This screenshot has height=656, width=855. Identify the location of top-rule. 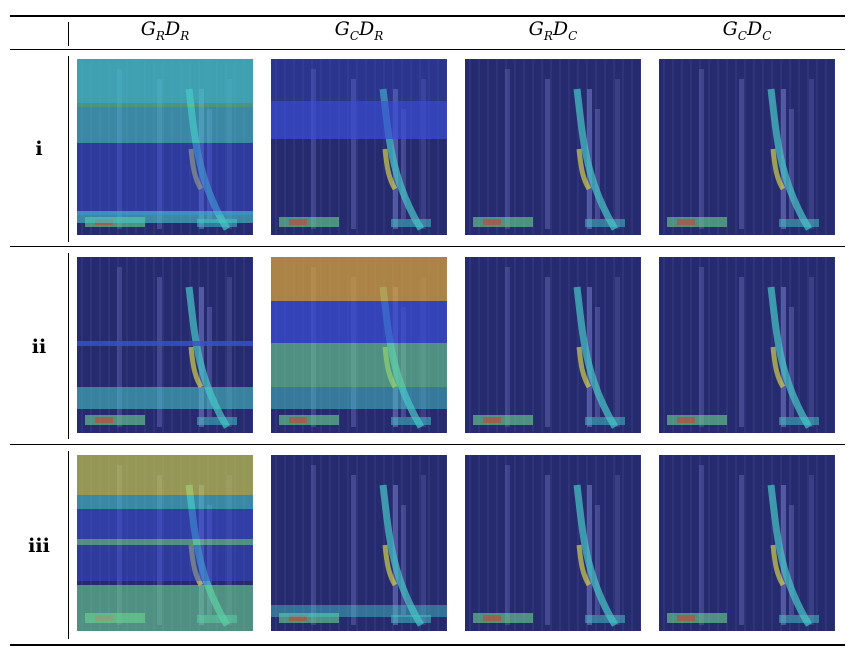
(427, 16).